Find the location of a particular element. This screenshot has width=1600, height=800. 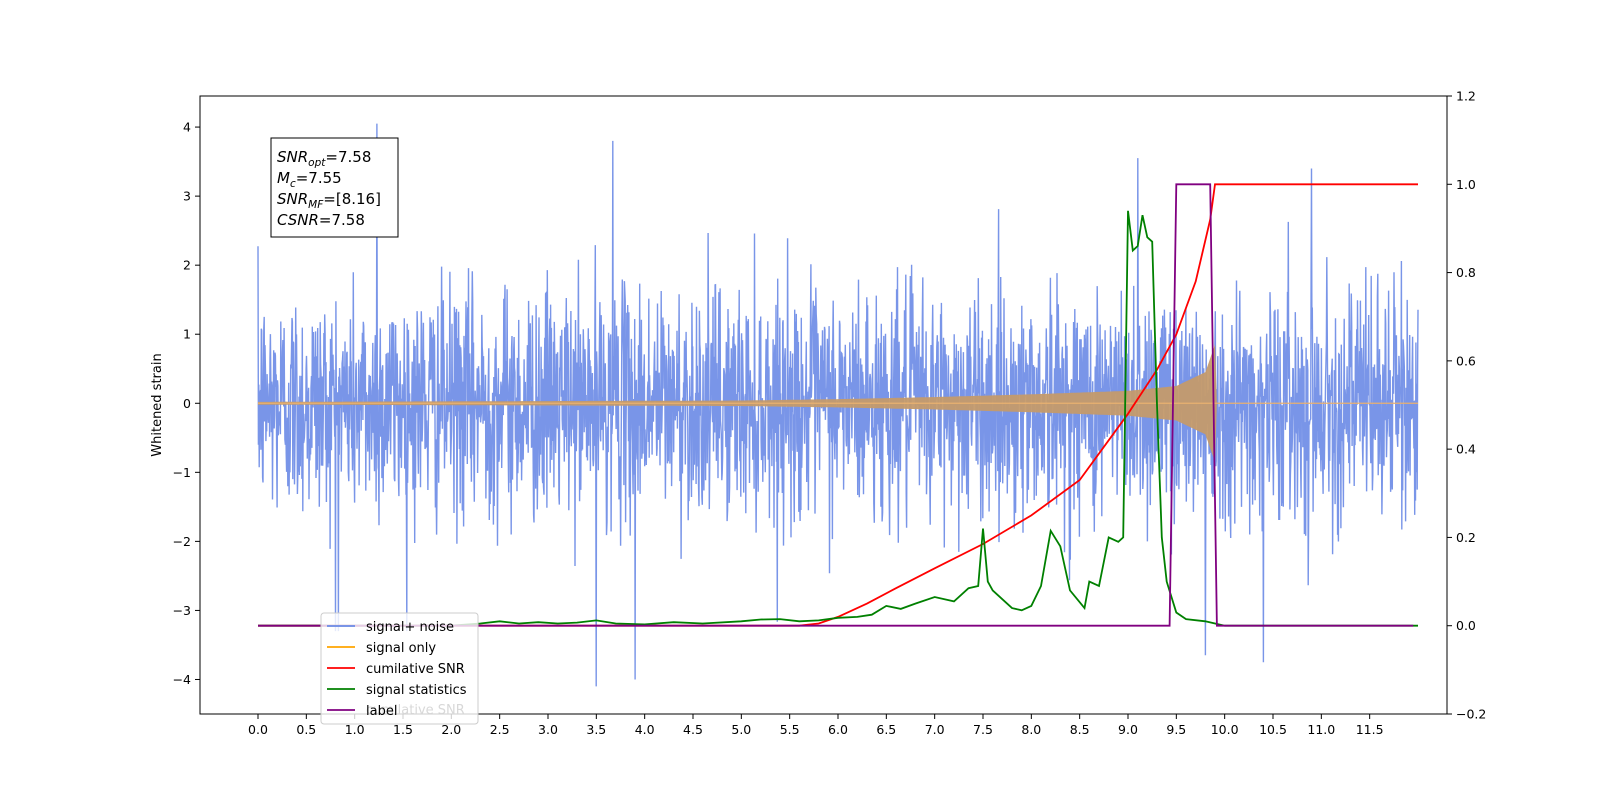

legend-entry: signal+ noise is located at coordinates (410, 627).